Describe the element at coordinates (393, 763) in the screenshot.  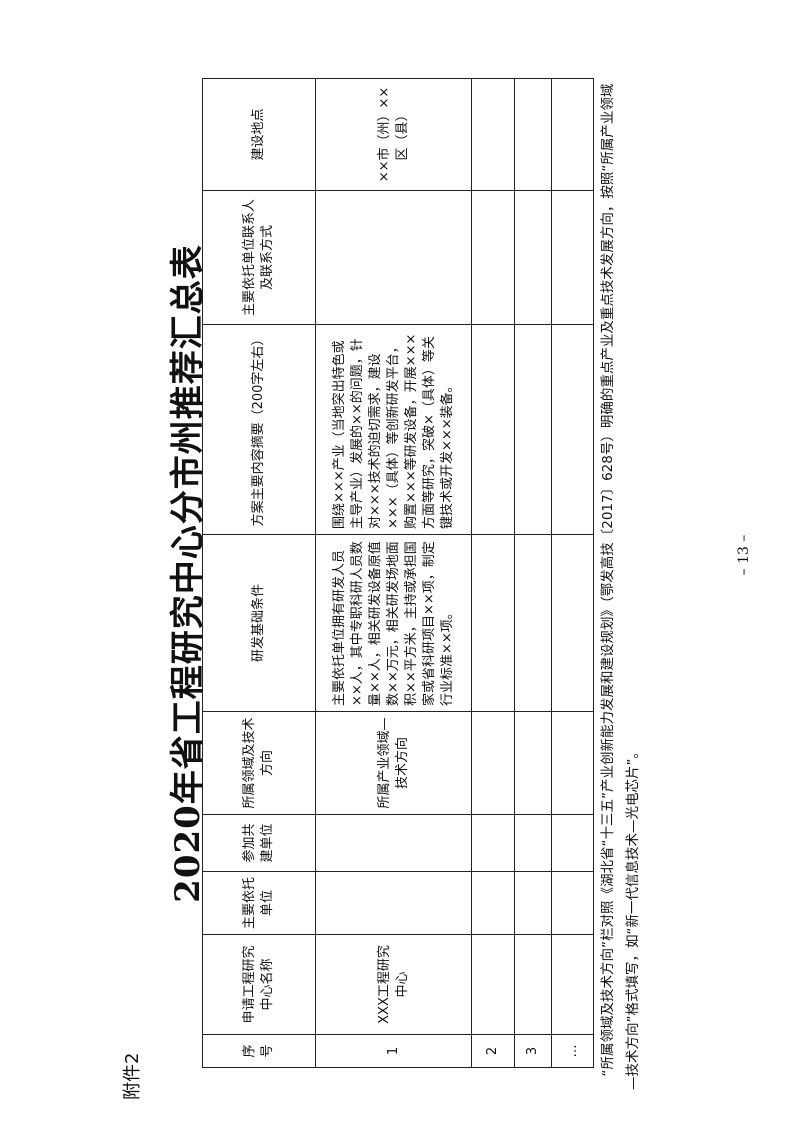
I see `table-cell: 所属产业领域—技术方向` at that location.